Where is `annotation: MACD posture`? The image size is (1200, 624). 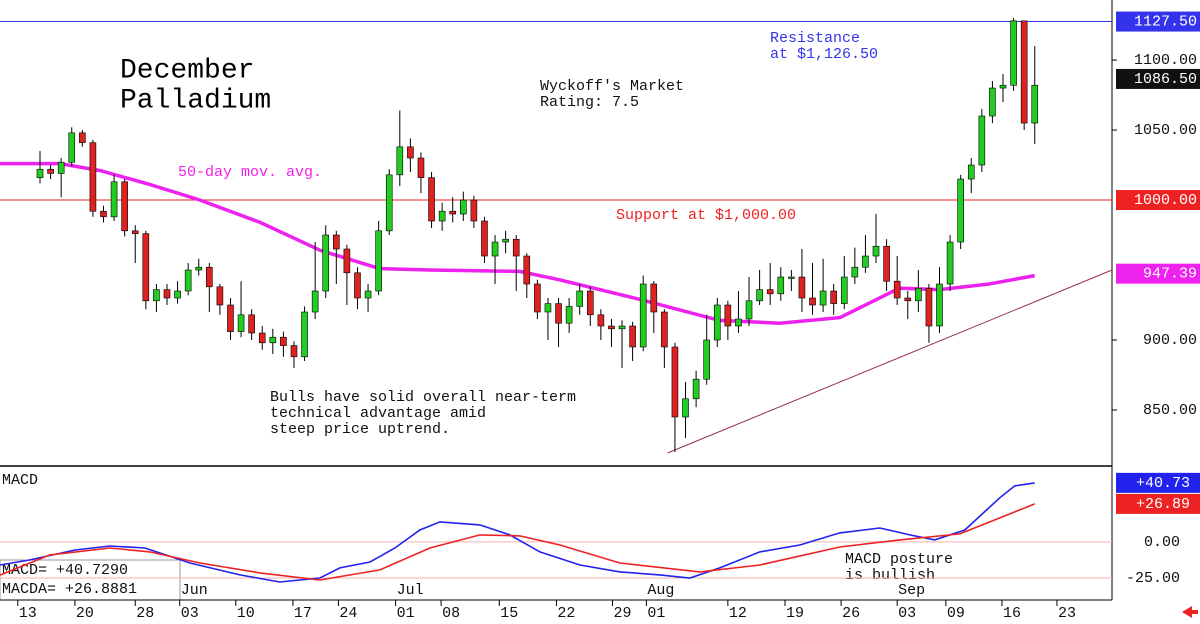 annotation: MACD posture is located at coordinates (899, 559).